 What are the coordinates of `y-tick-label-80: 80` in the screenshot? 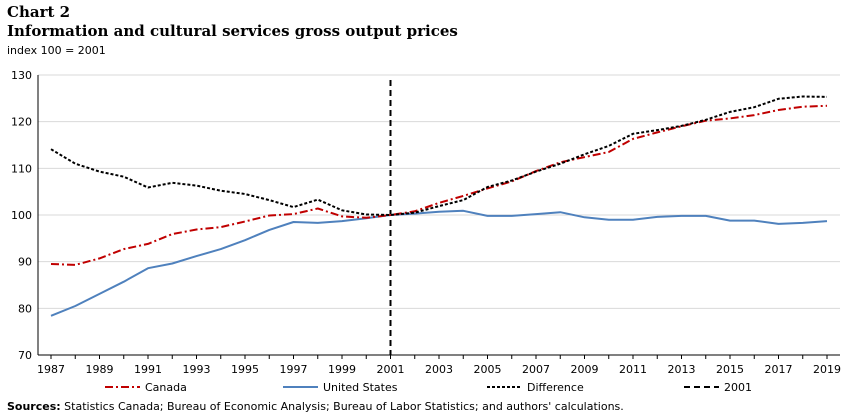 It's located at (25, 308).